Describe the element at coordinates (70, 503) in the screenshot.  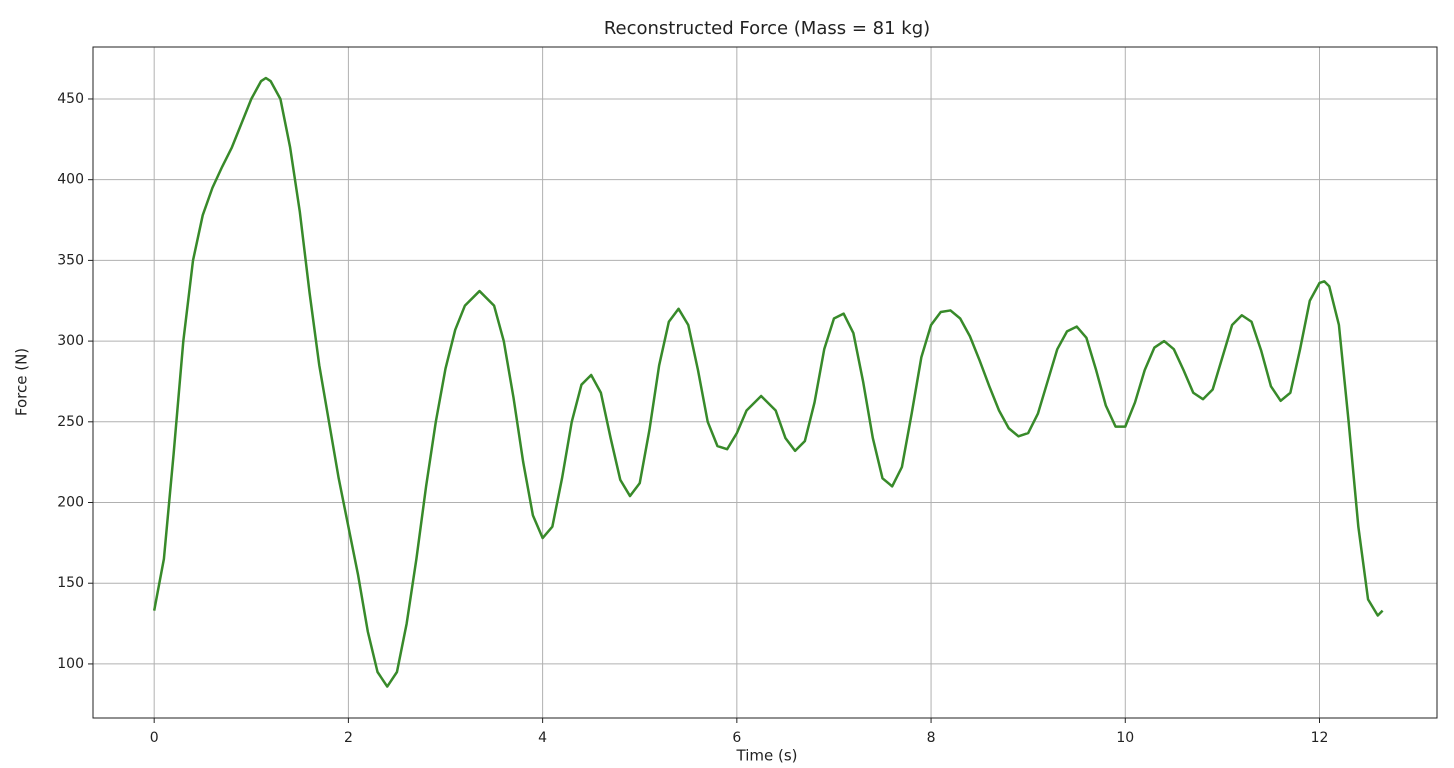
I see `y-tick-label: 200` at that location.